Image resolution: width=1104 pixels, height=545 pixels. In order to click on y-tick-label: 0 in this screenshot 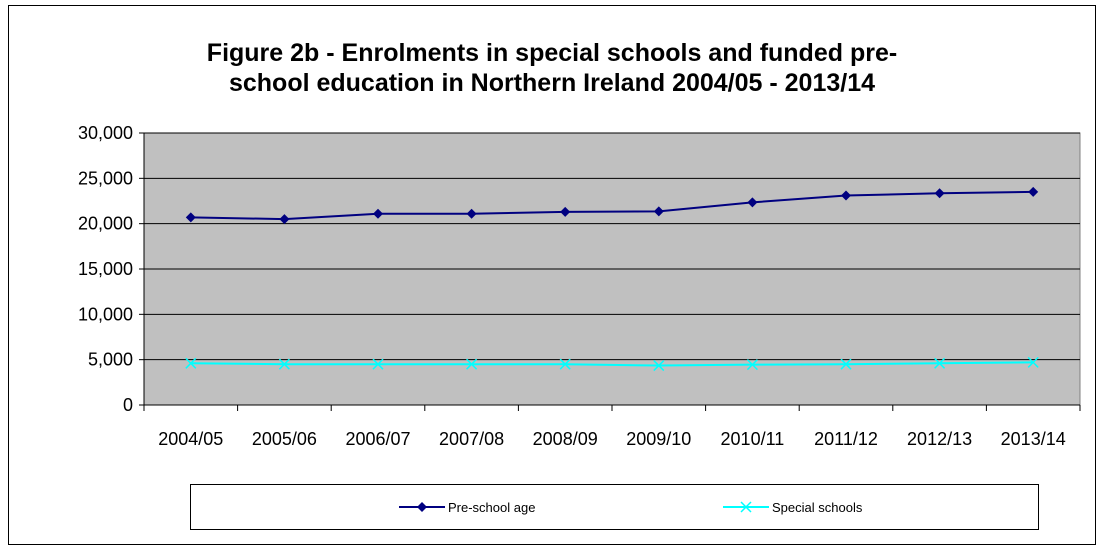, I will do `click(128, 405)`.